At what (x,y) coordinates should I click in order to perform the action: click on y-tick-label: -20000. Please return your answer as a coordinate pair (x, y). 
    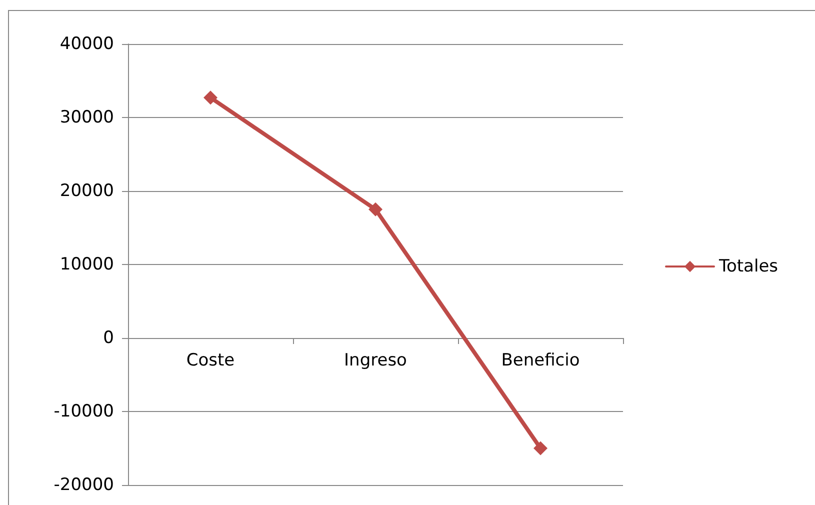
    Looking at the image, I should click on (84, 485).